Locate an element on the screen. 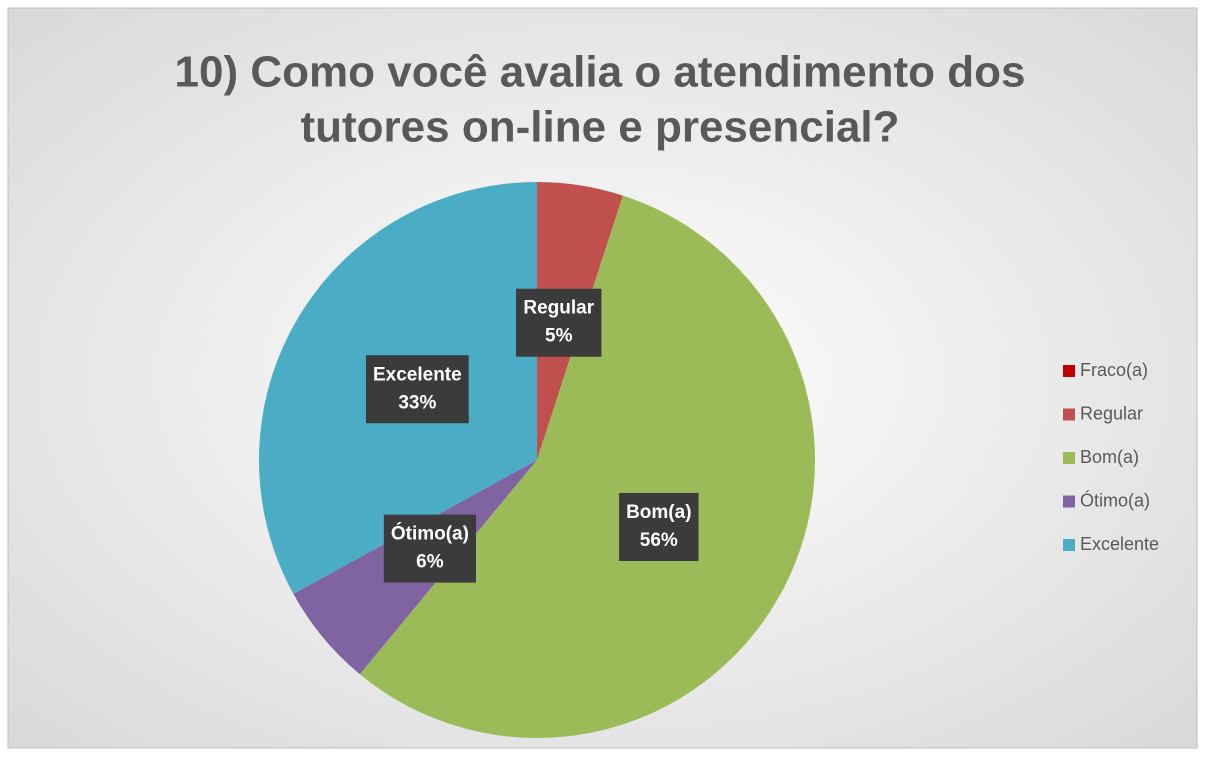 Image resolution: width=1205 pixels, height=758 pixels. legend-label: Regular is located at coordinates (1111, 413).